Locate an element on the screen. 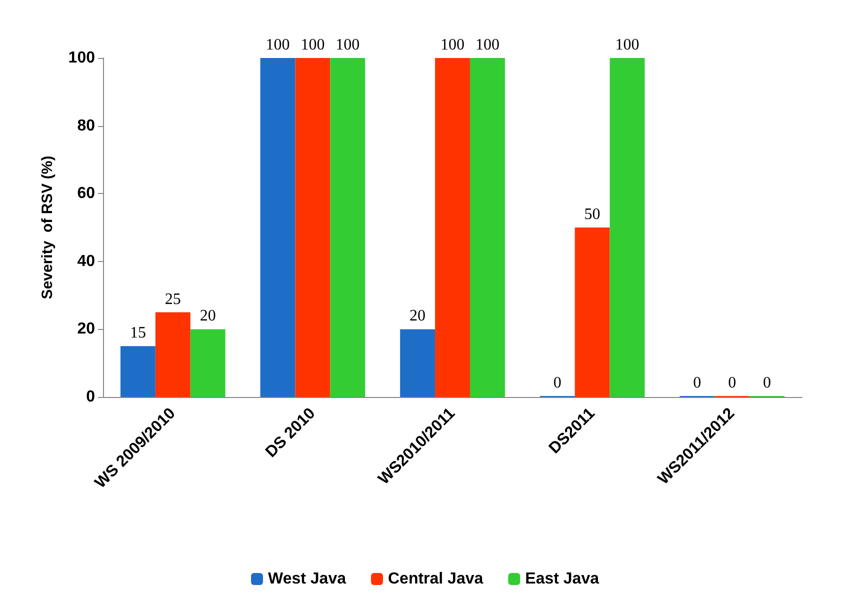 This screenshot has width=850, height=605. legend-label: East Java is located at coordinates (562, 579).